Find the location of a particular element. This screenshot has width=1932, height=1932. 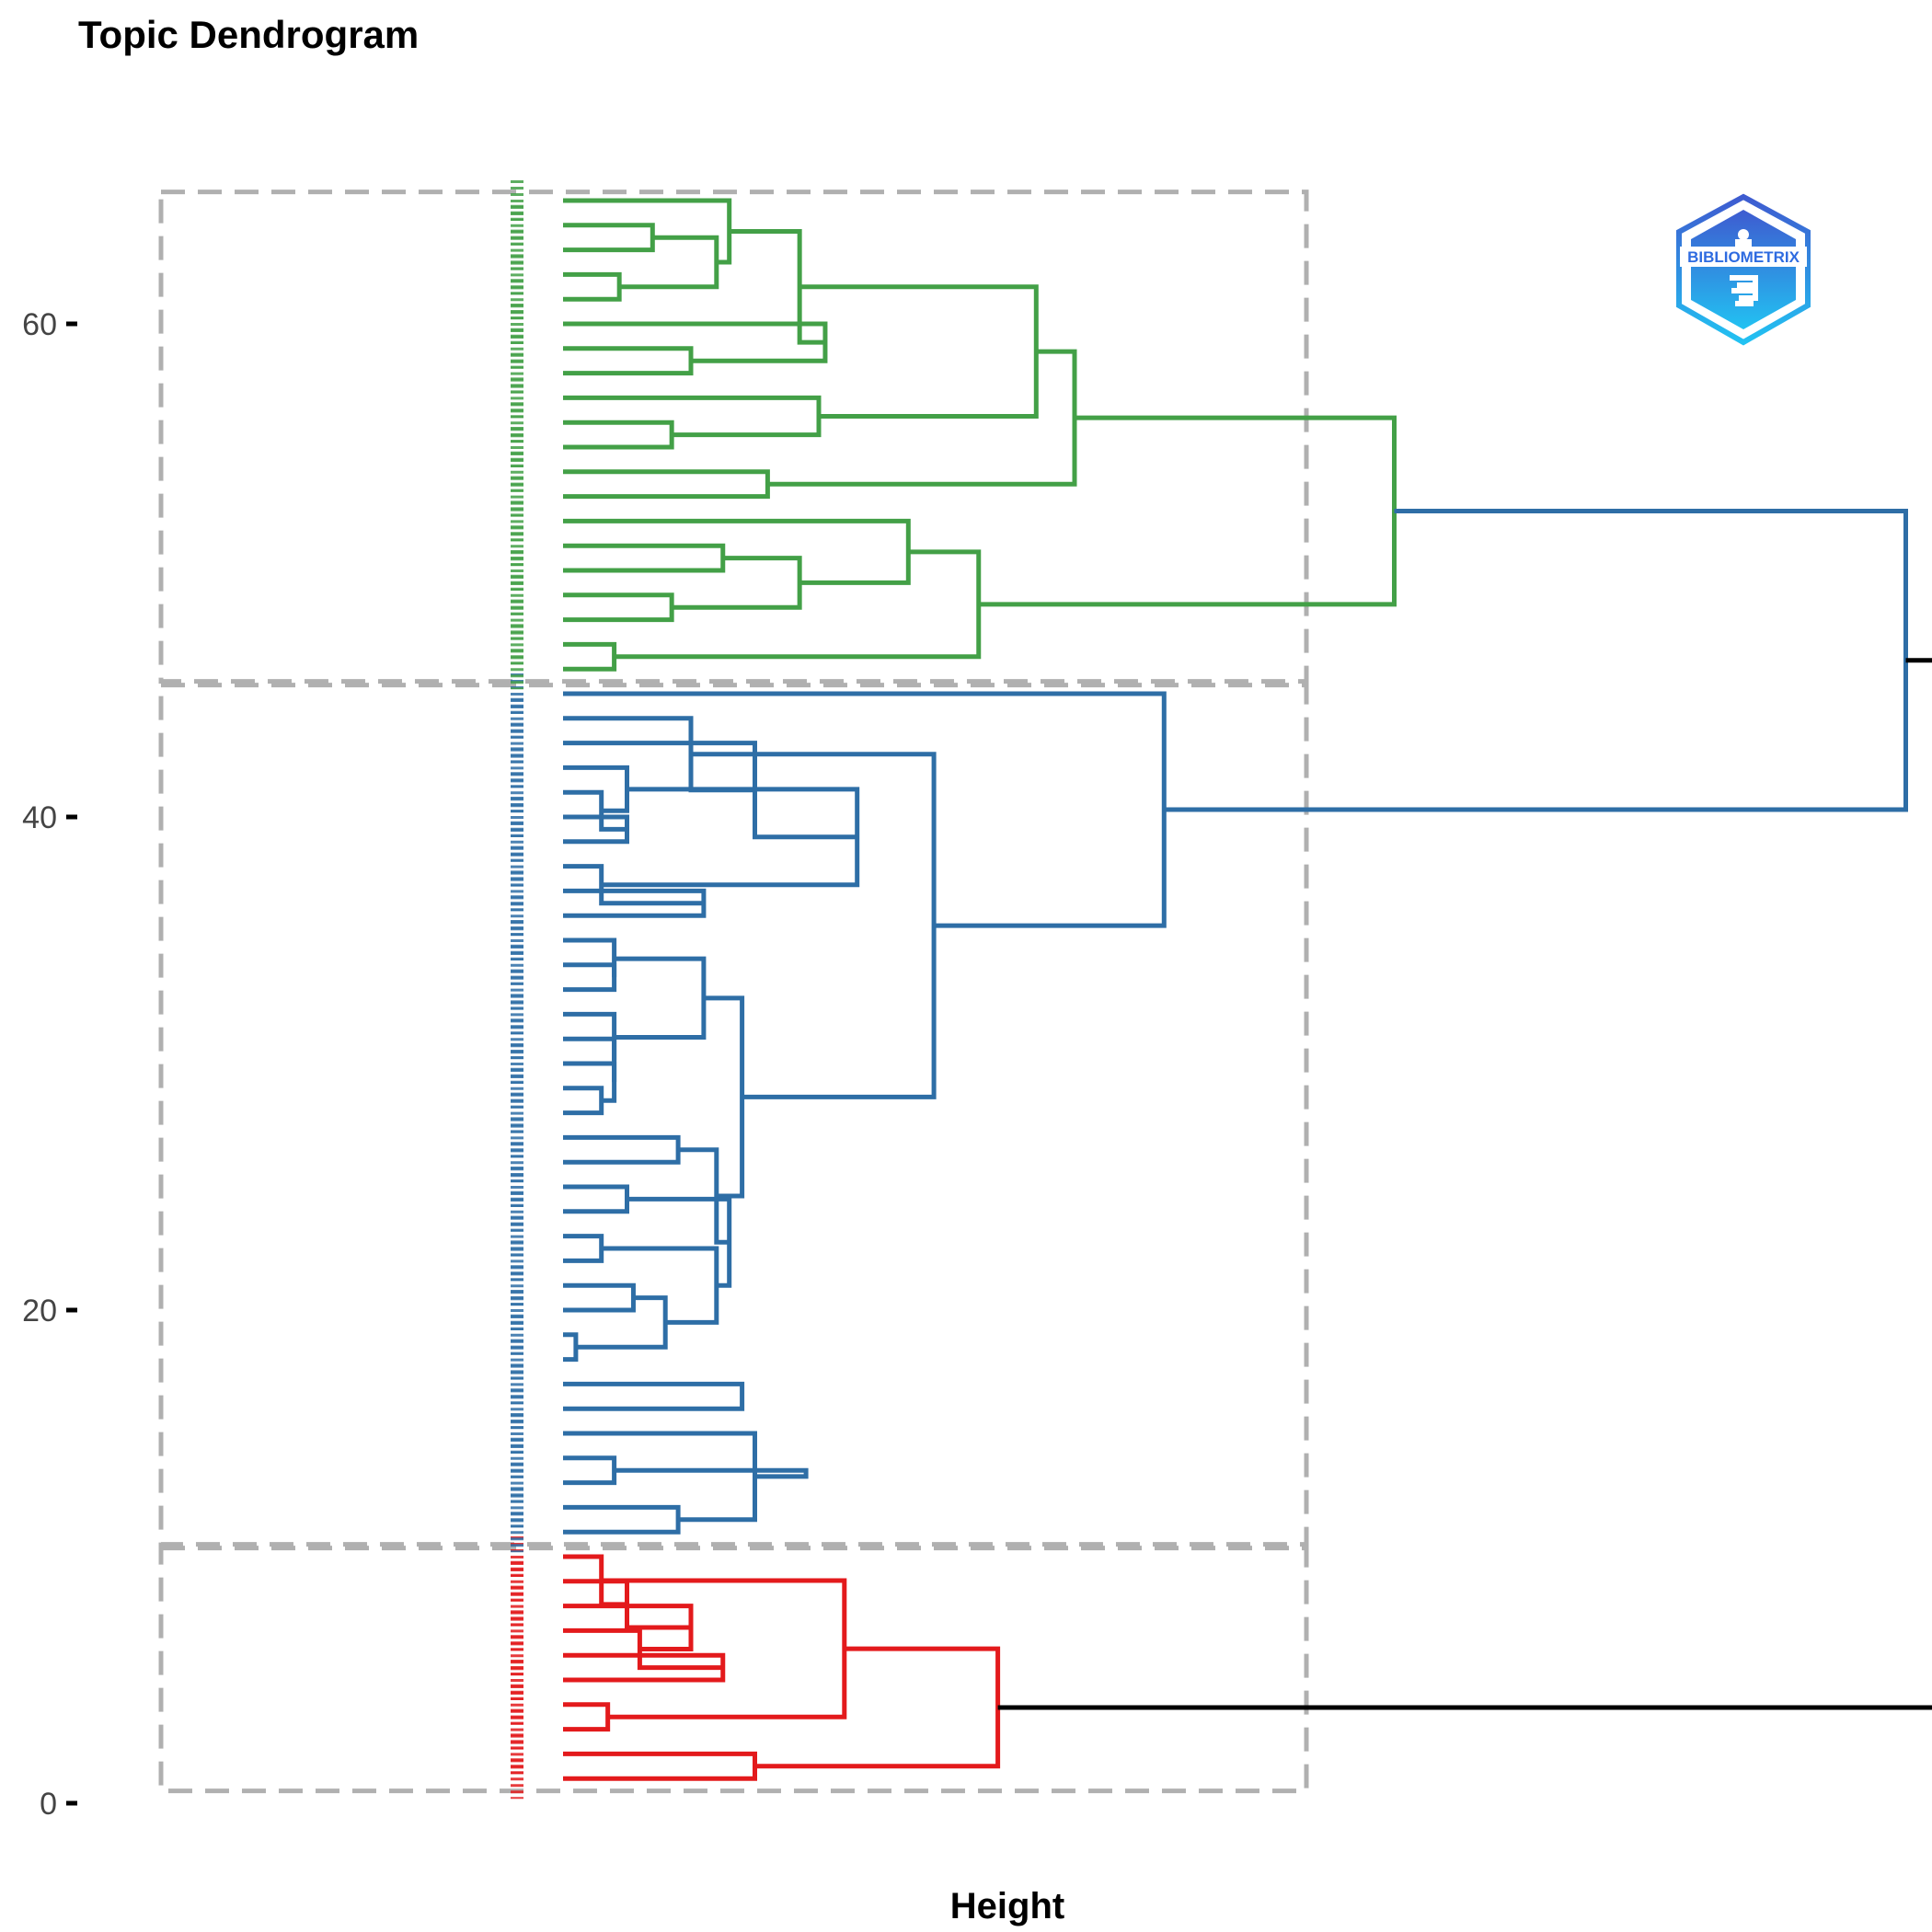

link-g14 is located at coordinates (669, 262).